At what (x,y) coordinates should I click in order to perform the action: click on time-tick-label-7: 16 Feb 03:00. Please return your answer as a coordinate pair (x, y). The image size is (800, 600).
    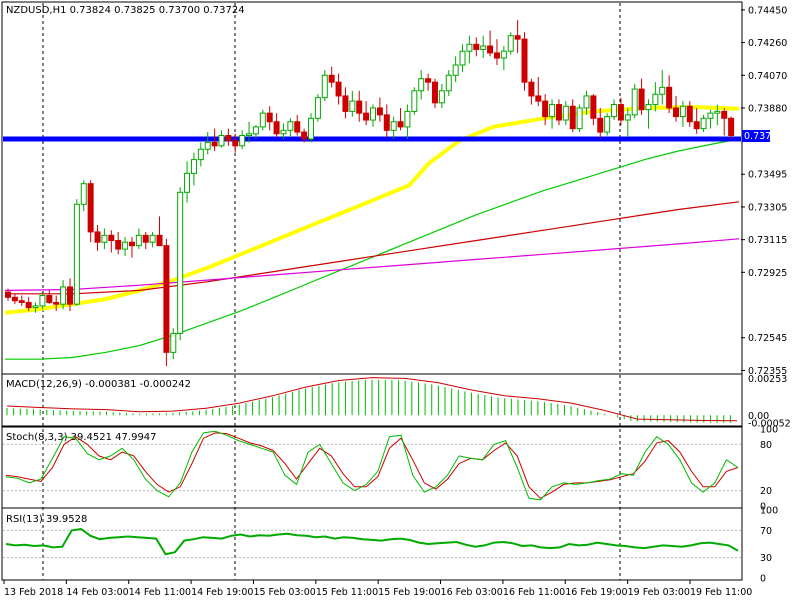
    Looking at the image, I should click on (472, 592).